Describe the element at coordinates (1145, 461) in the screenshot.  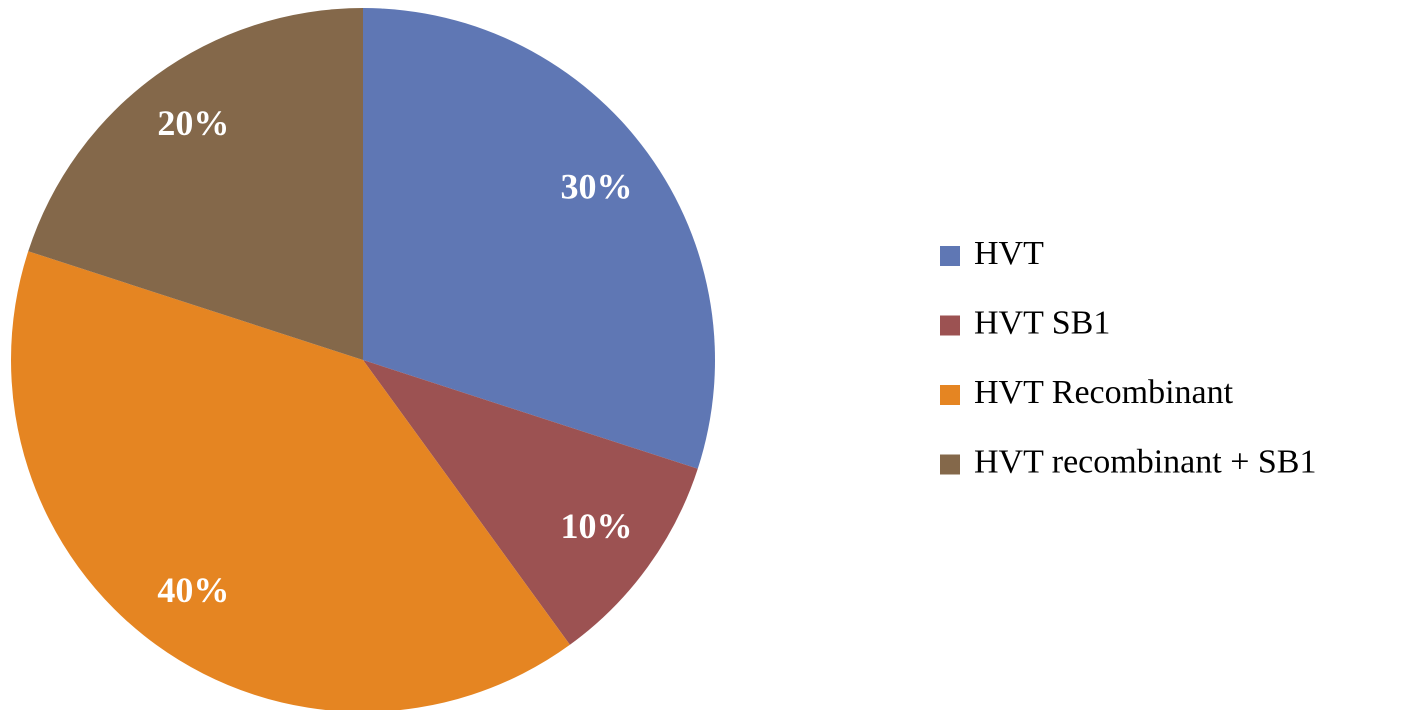
I see `legend-label: HVT recombinant + SB1` at that location.